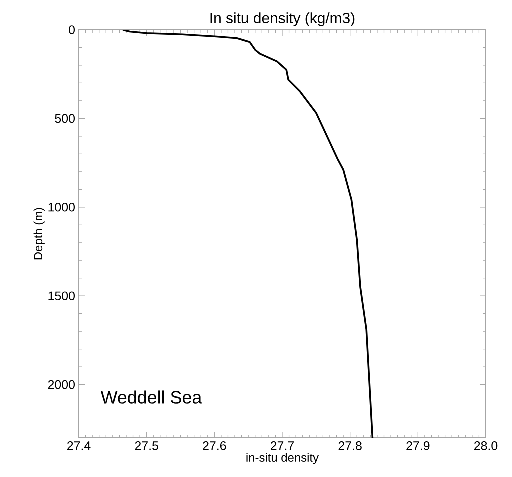 Image resolution: width=512 pixels, height=477 pixels. Describe the element at coordinates (418, 446) in the screenshot. I see `x-tick-label: 27.9` at that location.